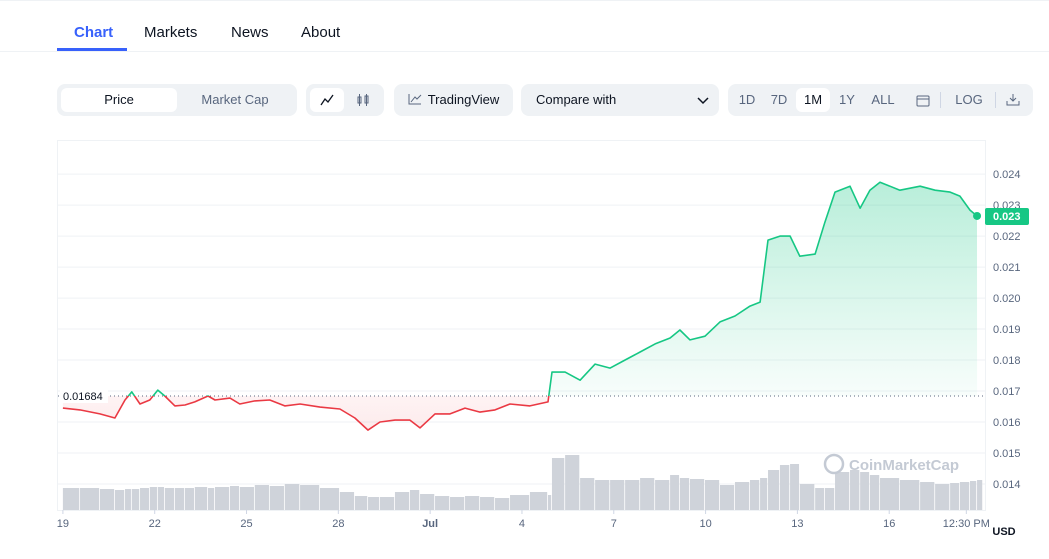  Describe the element at coordinates (576, 99) in the screenshot. I see `compare-label: Compare with` at that location.